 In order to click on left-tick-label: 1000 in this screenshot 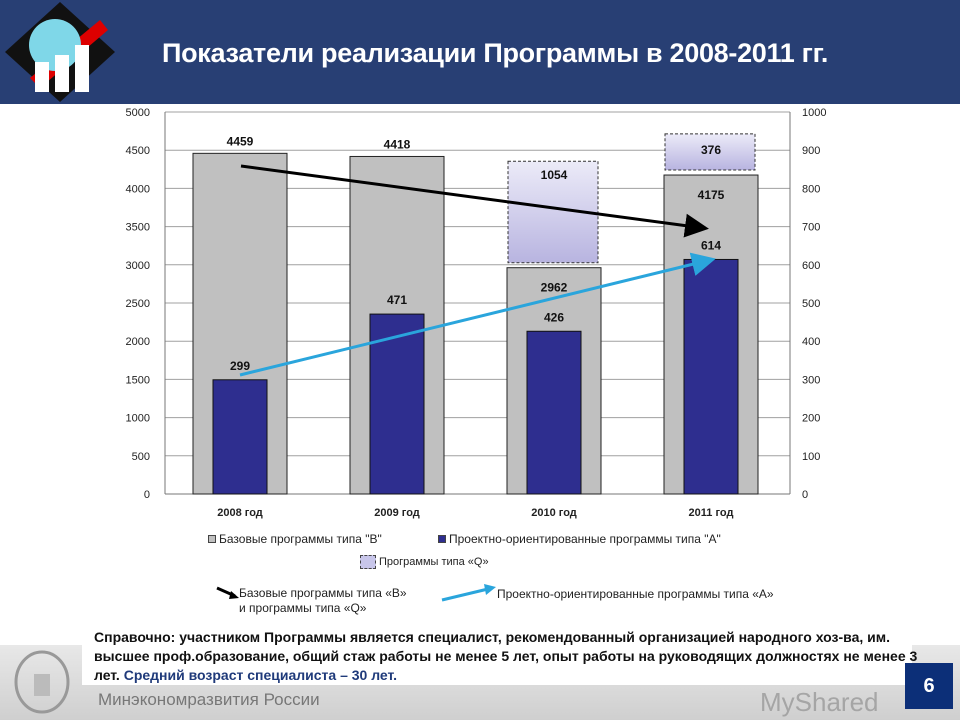, I will do `click(138, 419)`.